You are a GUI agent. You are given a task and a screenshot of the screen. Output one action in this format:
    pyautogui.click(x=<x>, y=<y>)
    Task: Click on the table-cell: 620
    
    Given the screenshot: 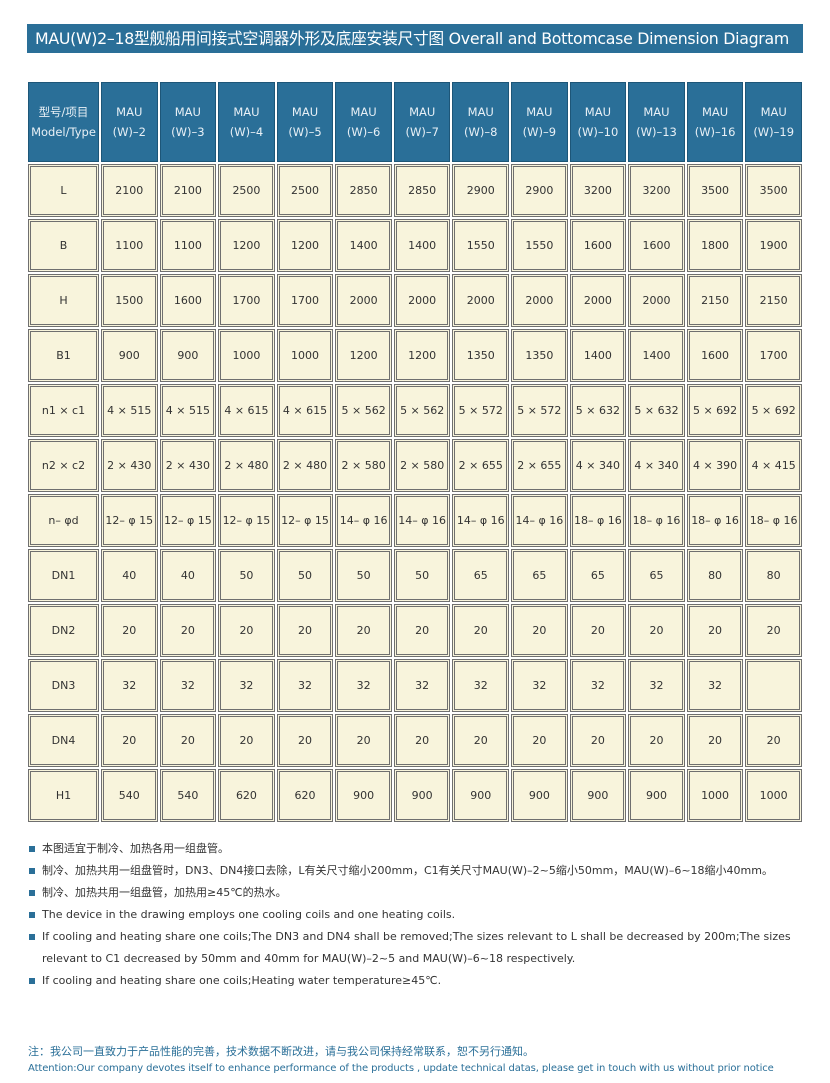 What is the action you would take?
    pyautogui.click(x=305, y=795)
    